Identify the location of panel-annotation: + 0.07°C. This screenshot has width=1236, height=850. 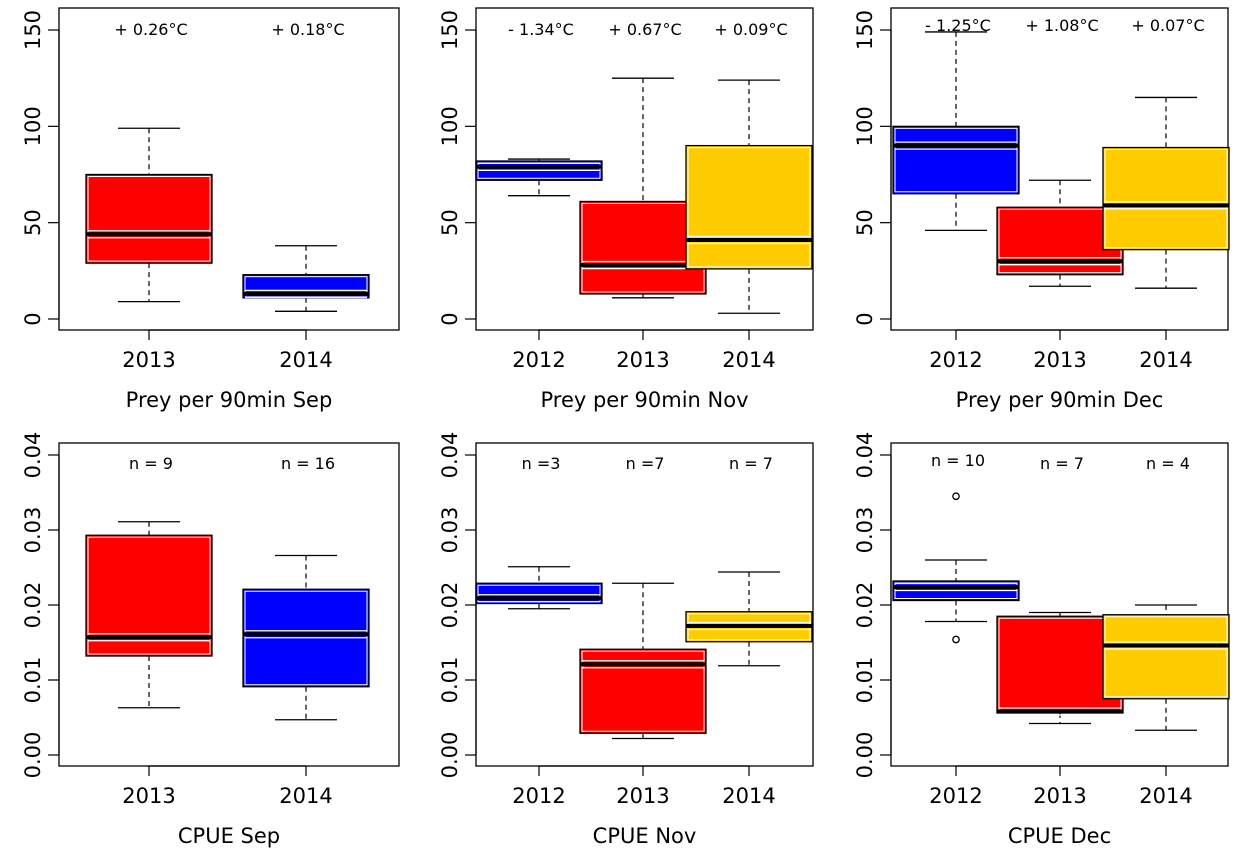
(1167, 25).